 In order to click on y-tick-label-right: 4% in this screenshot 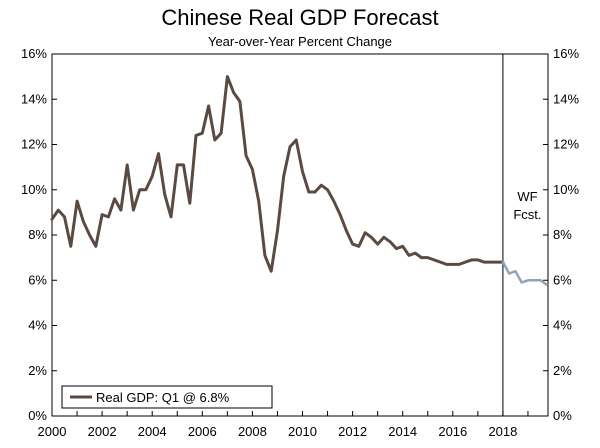, I will do `click(562, 325)`.